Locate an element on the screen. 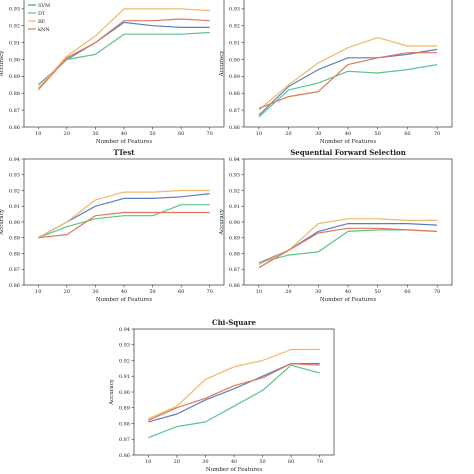 This screenshot has width=474, height=474. legend-label-dt: DT is located at coordinates (42, 14).